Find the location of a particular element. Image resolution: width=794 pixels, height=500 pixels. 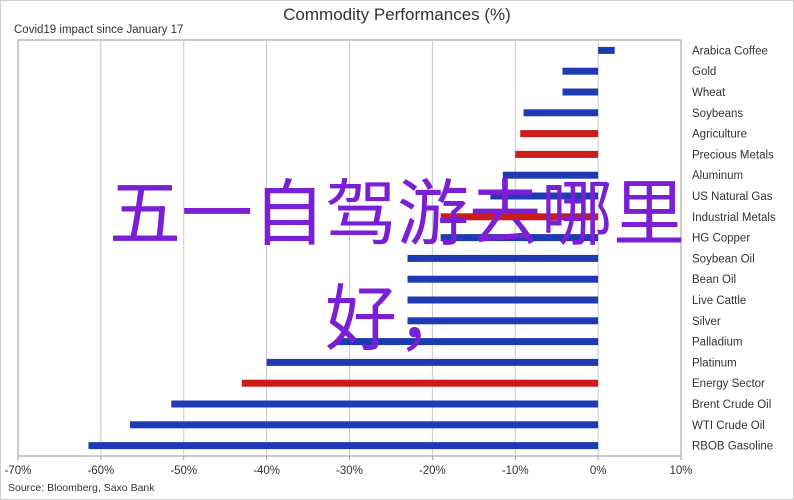

x-tick-label: -70% is located at coordinates (18, 471).